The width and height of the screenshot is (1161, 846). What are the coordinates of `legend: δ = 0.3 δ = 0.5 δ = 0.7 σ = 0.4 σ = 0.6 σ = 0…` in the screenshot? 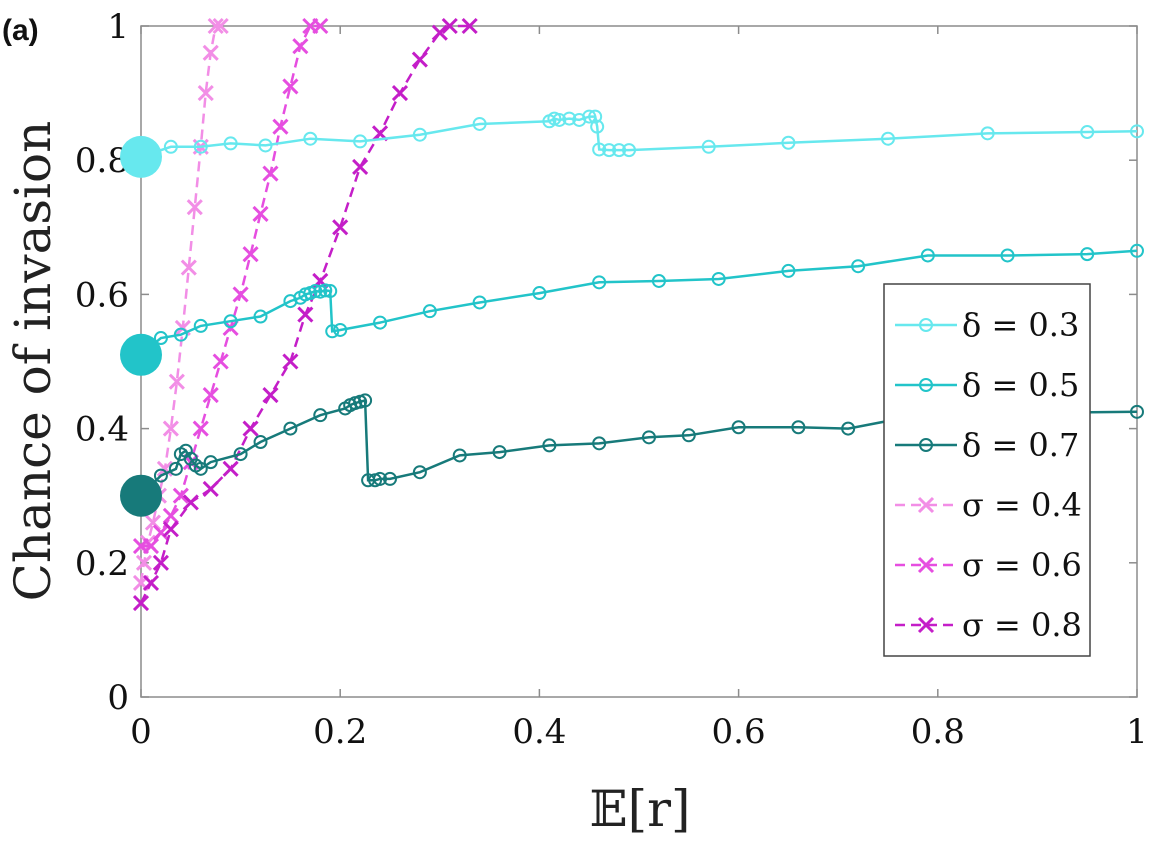 It's located at (987, 470).